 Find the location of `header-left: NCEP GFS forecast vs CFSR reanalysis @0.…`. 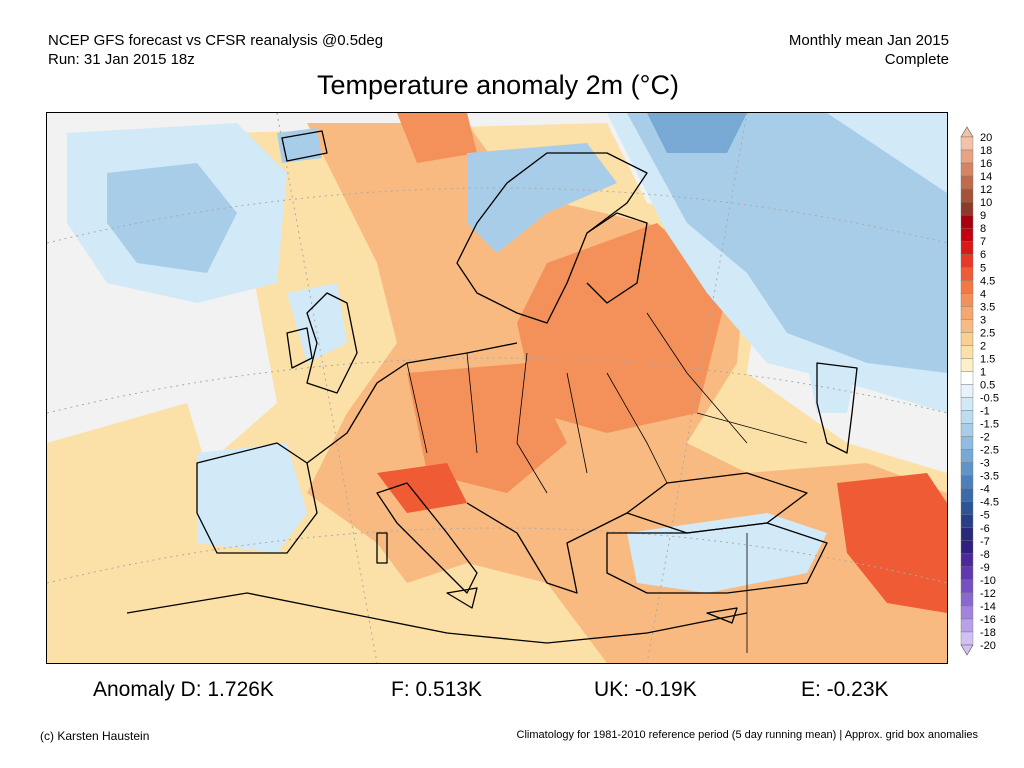

header-left: NCEP GFS forecast vs CFSR reanalysis @0.… is located at coordinates (215, 50).